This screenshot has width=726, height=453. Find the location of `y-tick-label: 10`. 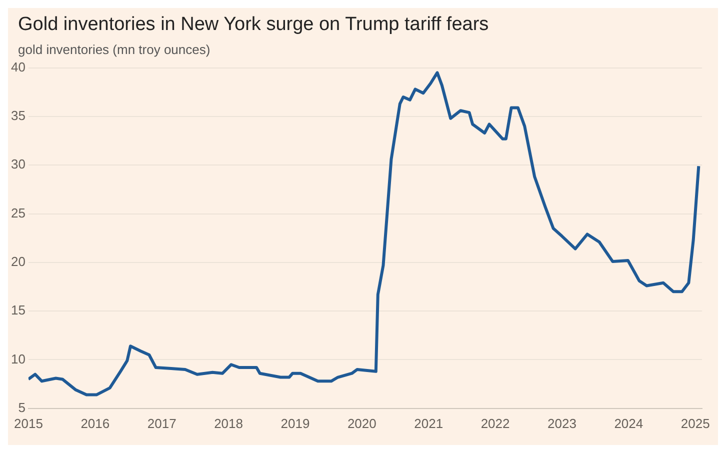

y-tick-label: 10 is located at coordinates (18, 358).